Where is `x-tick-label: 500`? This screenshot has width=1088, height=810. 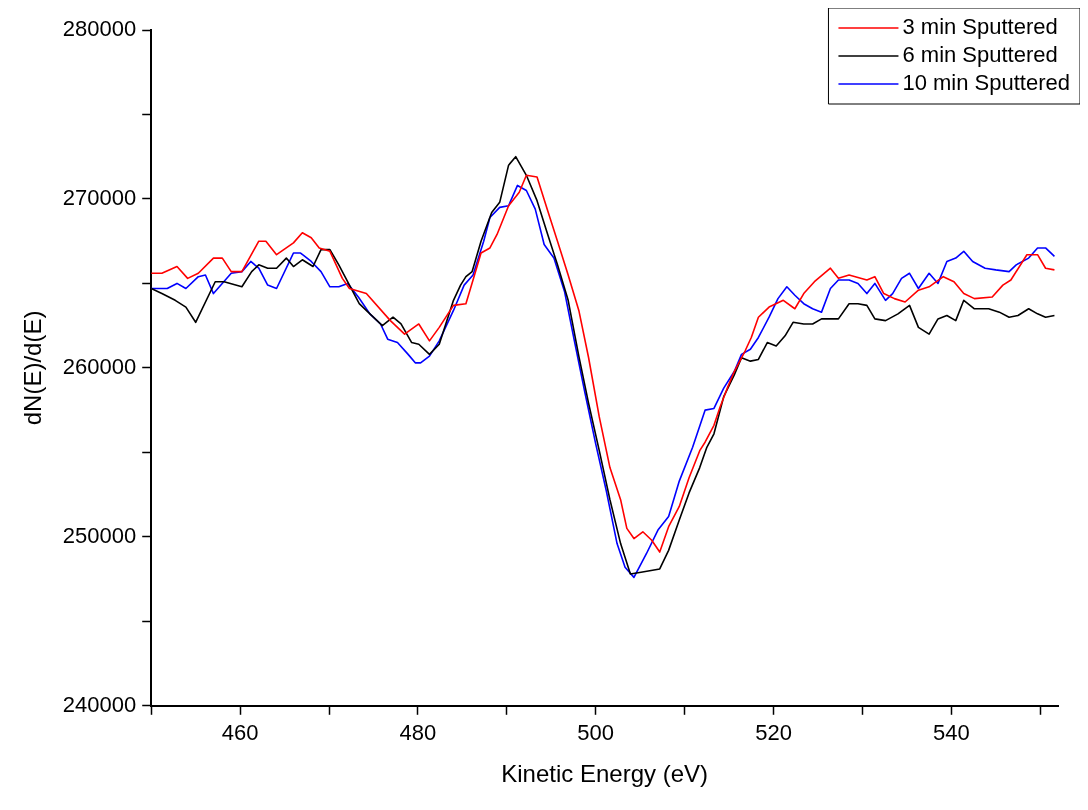 x-tick-label: 500 is located at coordinates (596, 733).